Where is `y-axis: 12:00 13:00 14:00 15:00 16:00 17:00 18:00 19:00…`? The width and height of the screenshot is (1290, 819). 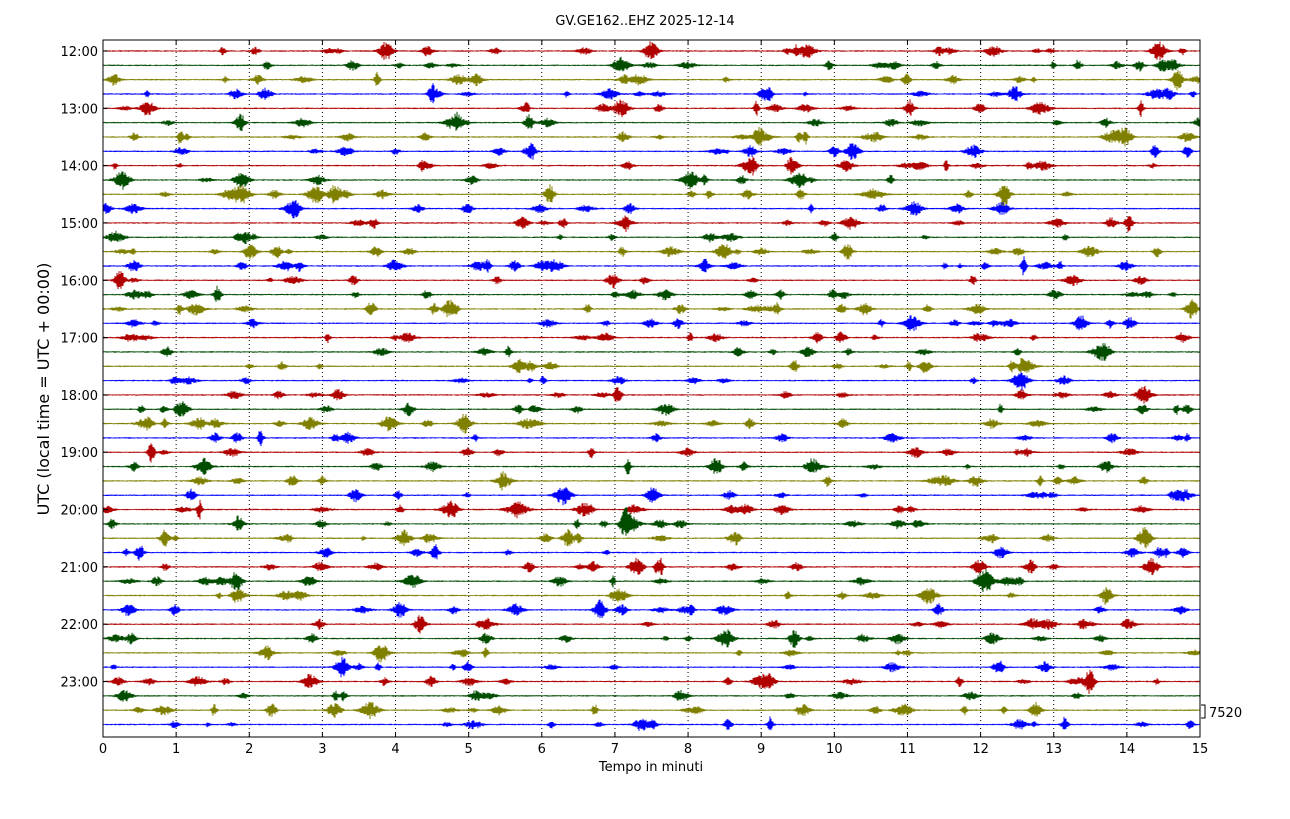
y-axis: 12:00 13:00 14:00 15:00 16:00 17:00 18:00 19:00… is located at coordinates (84, 368).